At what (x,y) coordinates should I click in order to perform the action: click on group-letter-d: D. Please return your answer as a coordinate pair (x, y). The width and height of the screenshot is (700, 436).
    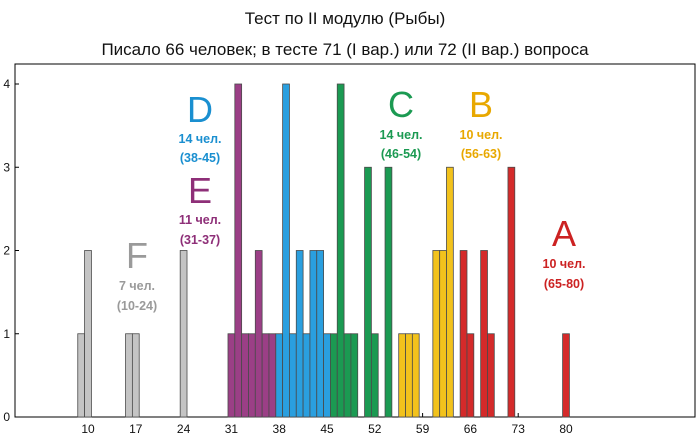
    Looking at the image, I should click on (200, 109).